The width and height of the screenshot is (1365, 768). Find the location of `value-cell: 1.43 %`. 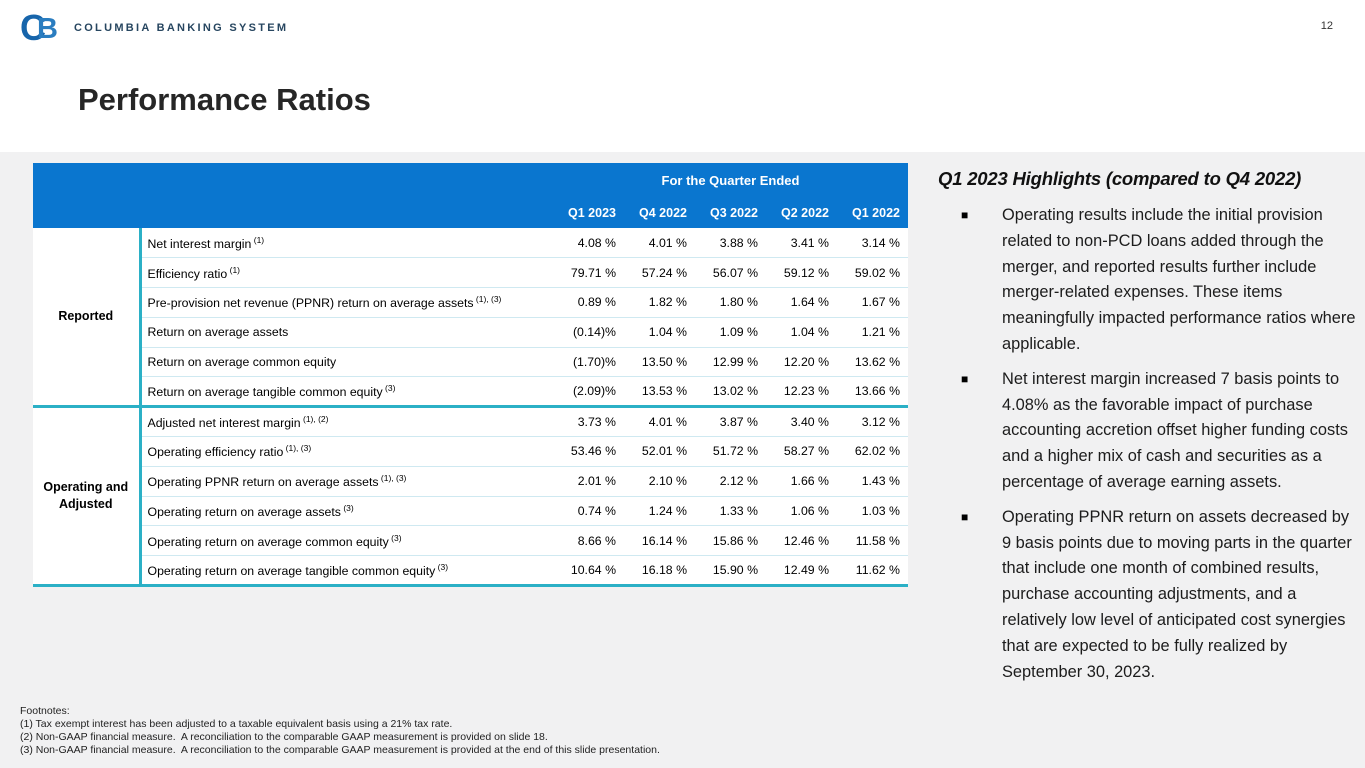

value-cell: 1.43 % is located at coordinates (872, 481).